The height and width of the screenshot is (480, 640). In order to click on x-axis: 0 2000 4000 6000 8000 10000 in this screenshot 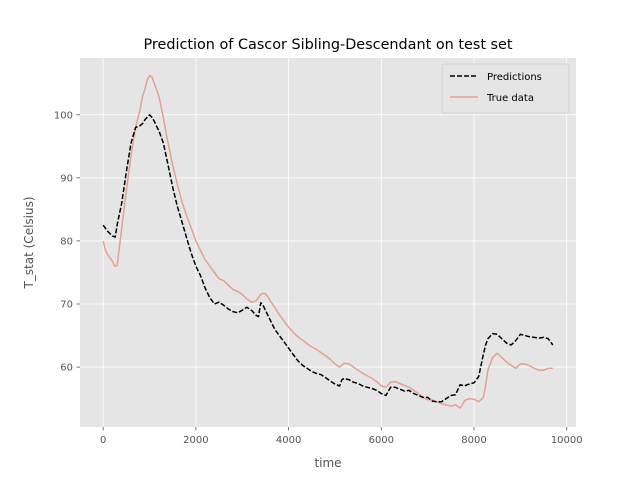, I will do `click(341, 436)`.